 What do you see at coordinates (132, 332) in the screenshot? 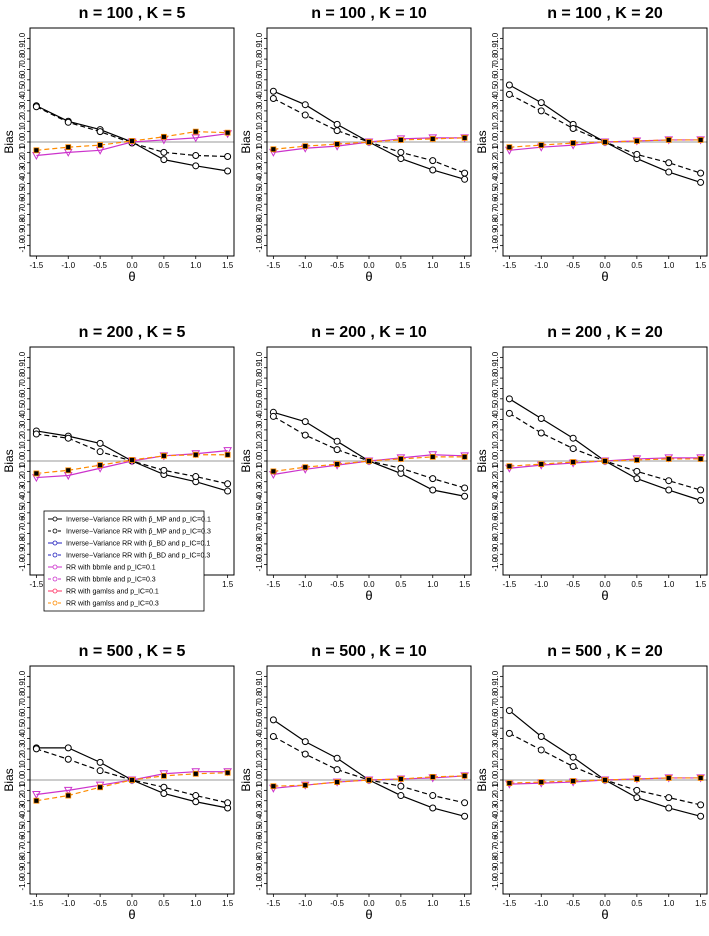
I see `panel-title: n = 200 , K = 5` at bounding box center [132, 332].